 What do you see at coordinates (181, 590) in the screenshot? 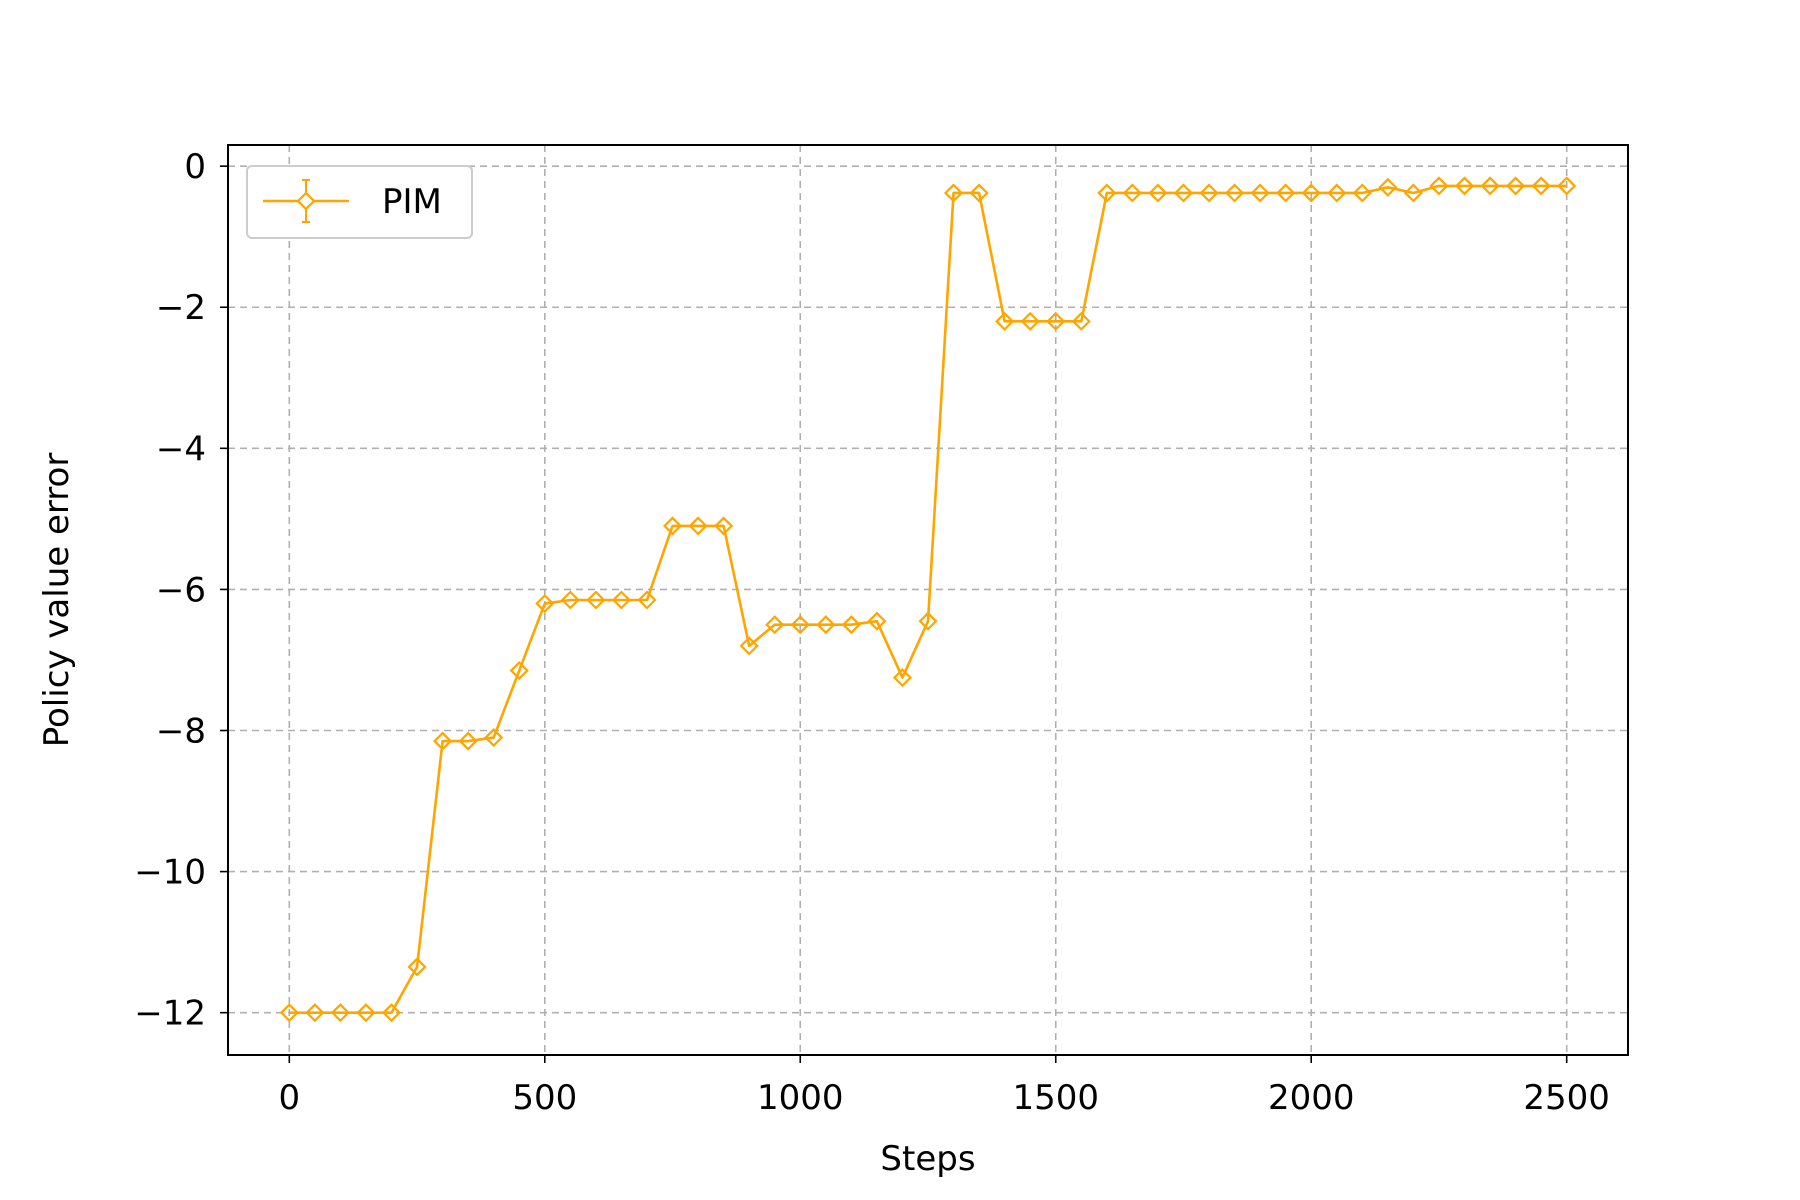
I see `y-tick-label: −6` at bounding box center [181, 590].